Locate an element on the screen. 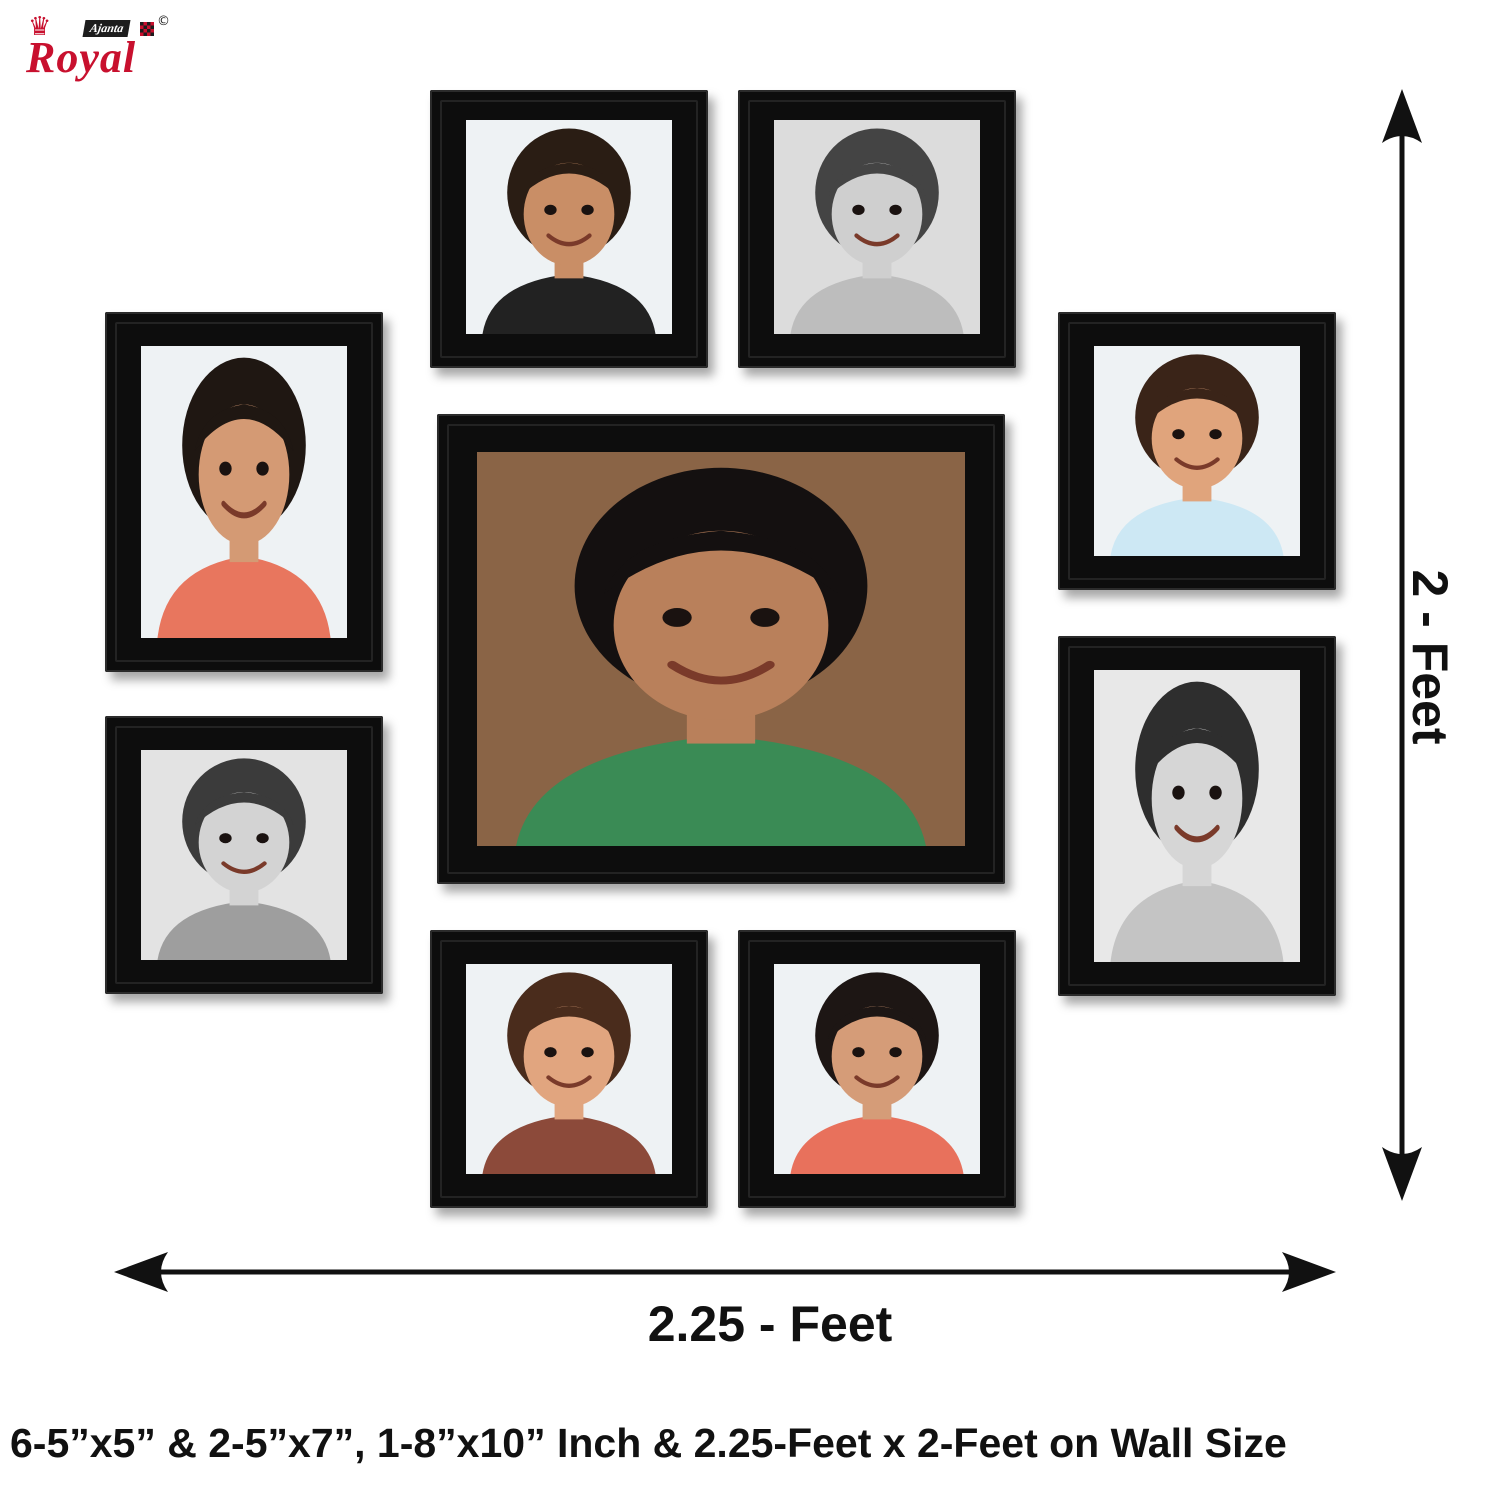 Image resolution: width=1500 pixels, height=1500 pixels. height-arrow-icon is located at coordinates (1402, 645).